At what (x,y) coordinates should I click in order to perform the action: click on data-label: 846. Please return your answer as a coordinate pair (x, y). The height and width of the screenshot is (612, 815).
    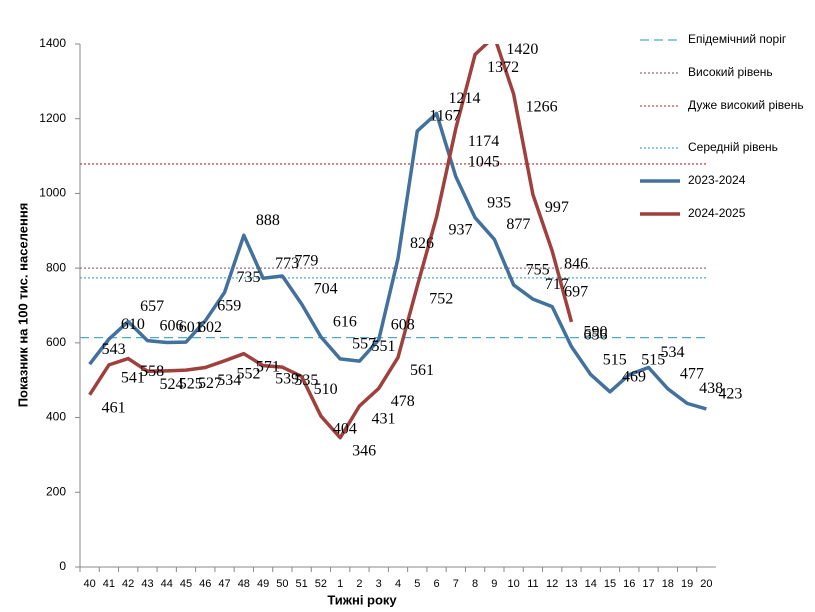
    Looking at the image, I should click on (576, 264).